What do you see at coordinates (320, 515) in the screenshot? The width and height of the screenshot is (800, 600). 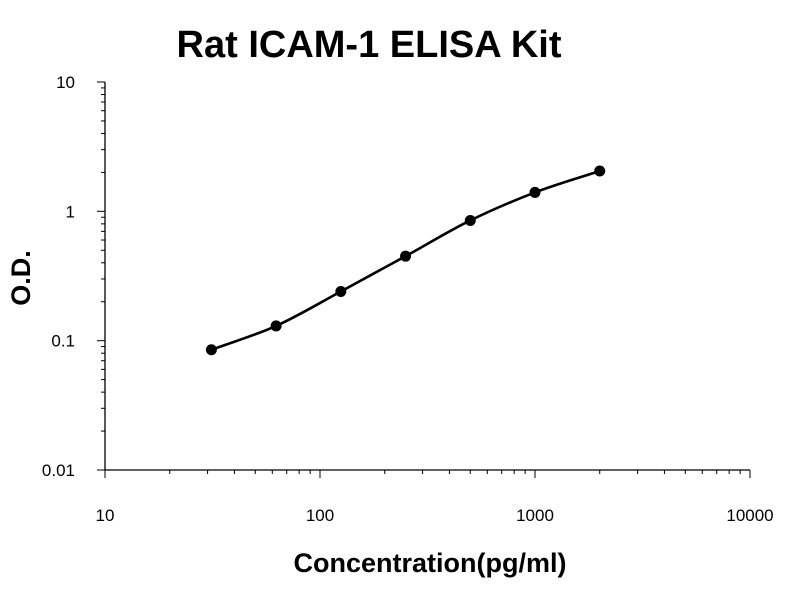 I see `x-tick-label: 100` at bounding box center [320, 515].